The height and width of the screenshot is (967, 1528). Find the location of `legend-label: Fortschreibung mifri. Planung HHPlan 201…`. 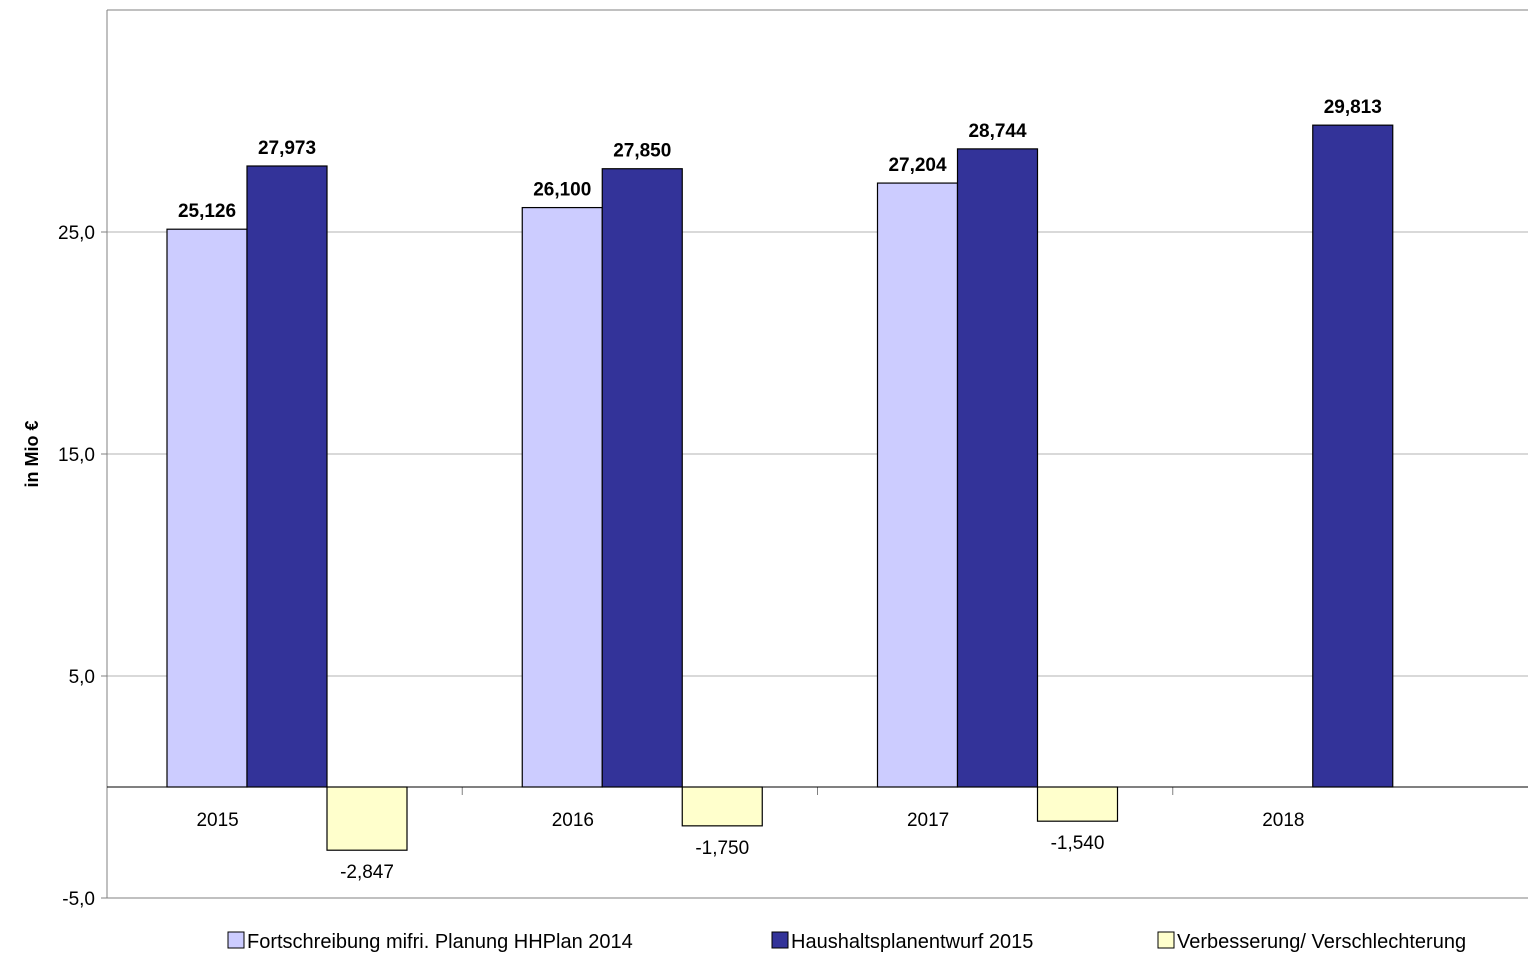

legend-label: Fortschreibung mifri. Planung HHPlan 201… is located at coordinates (440, 942).